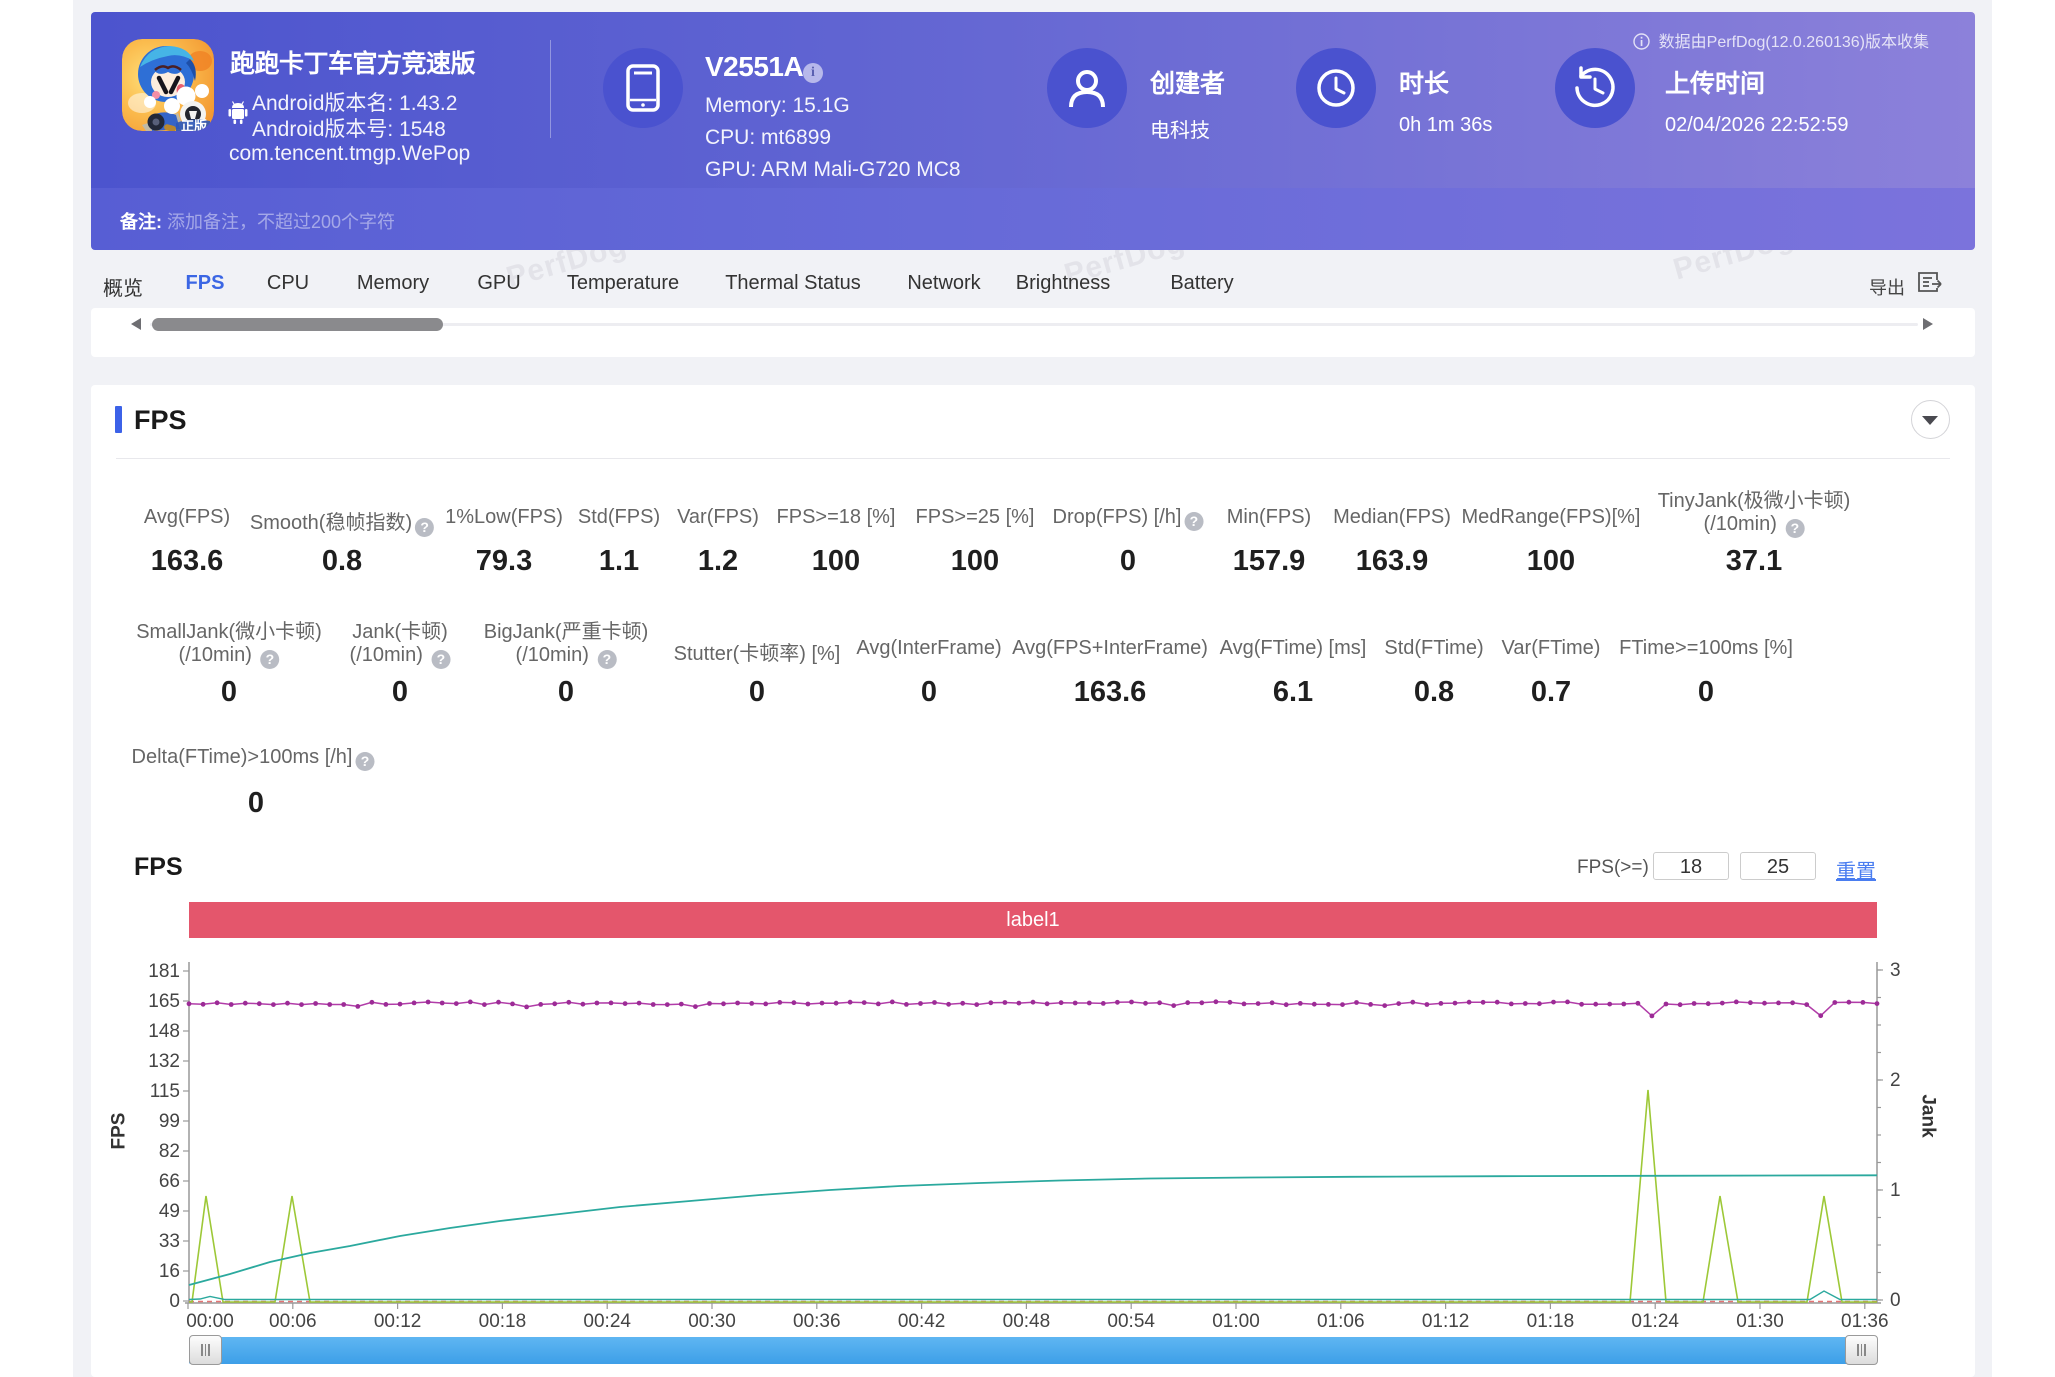 The height and width of the screenshot is (1377, 2055). I want to click on svg-text: 00:30, so click(712, 1321).